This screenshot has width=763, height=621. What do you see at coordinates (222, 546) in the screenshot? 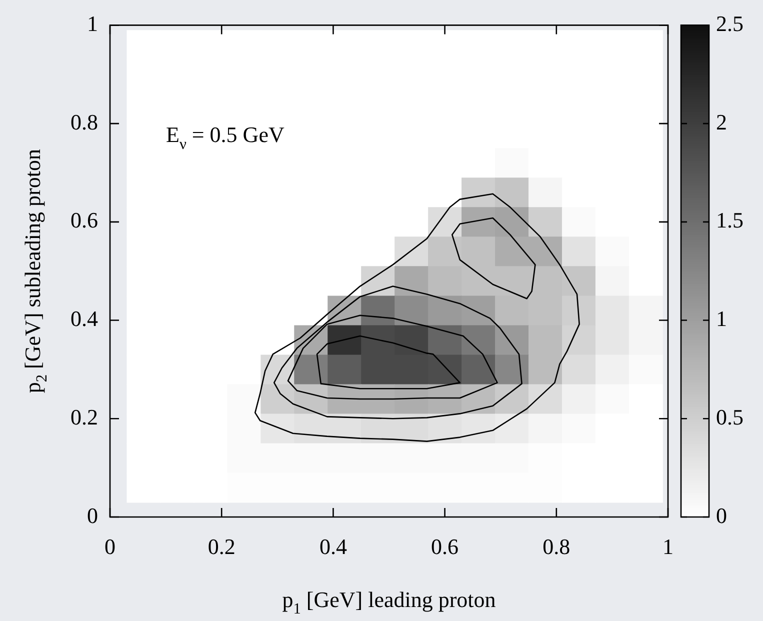
I see `x-tick-label: 0.2` at bounding box center [222, 546].